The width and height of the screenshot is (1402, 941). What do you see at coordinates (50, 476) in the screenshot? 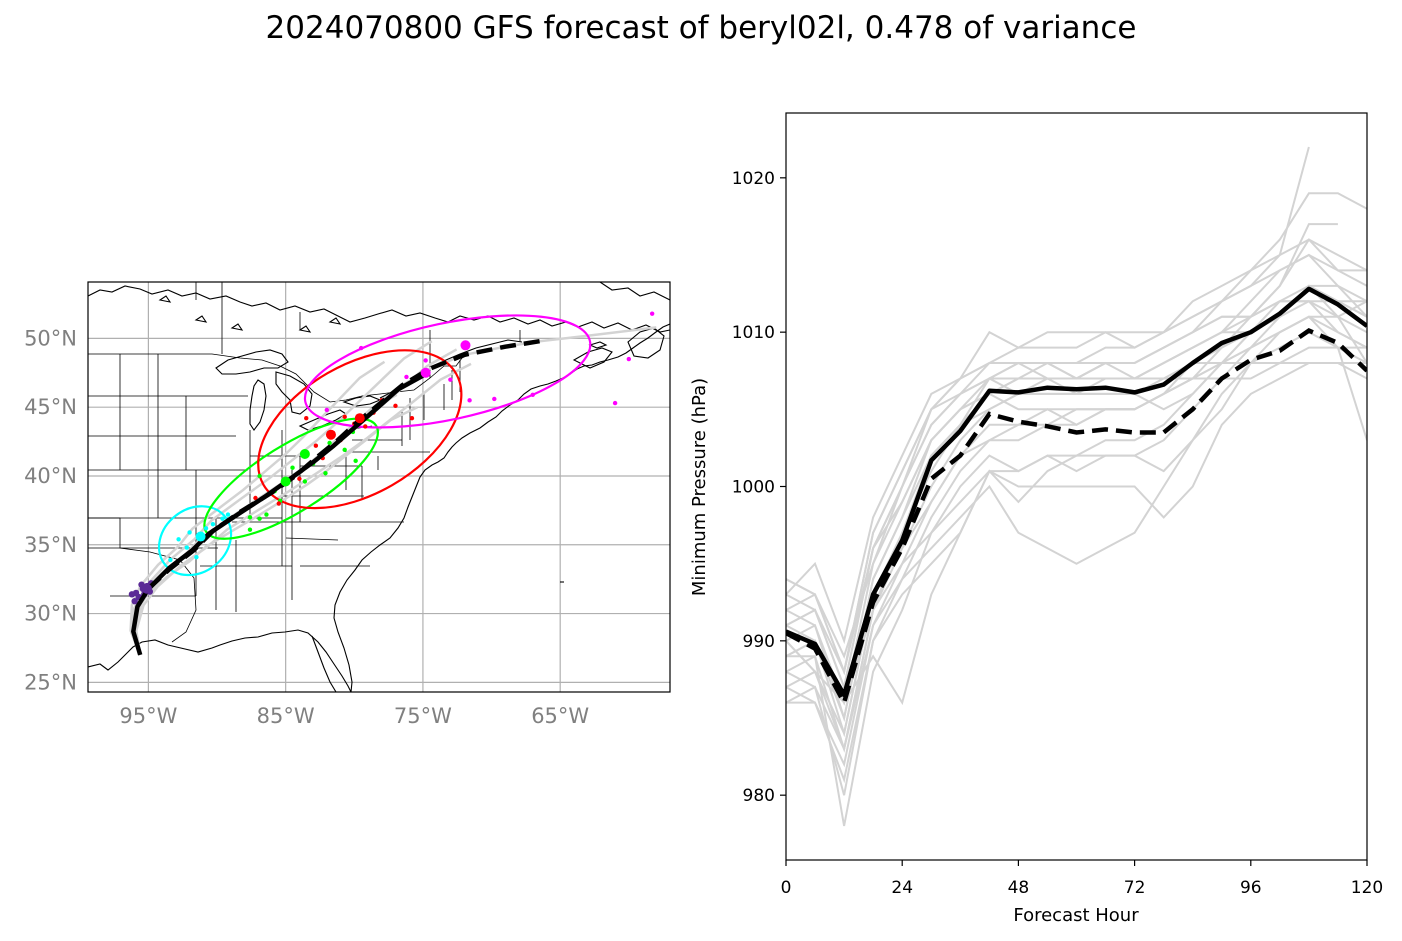
I see `map-lat-tick: 40°N` at bounding box center [50, 476].